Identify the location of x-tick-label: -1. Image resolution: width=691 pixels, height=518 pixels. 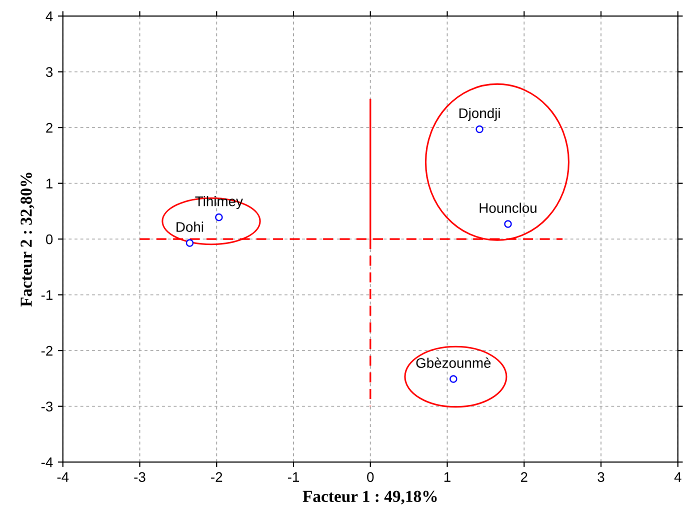
(293, 477).